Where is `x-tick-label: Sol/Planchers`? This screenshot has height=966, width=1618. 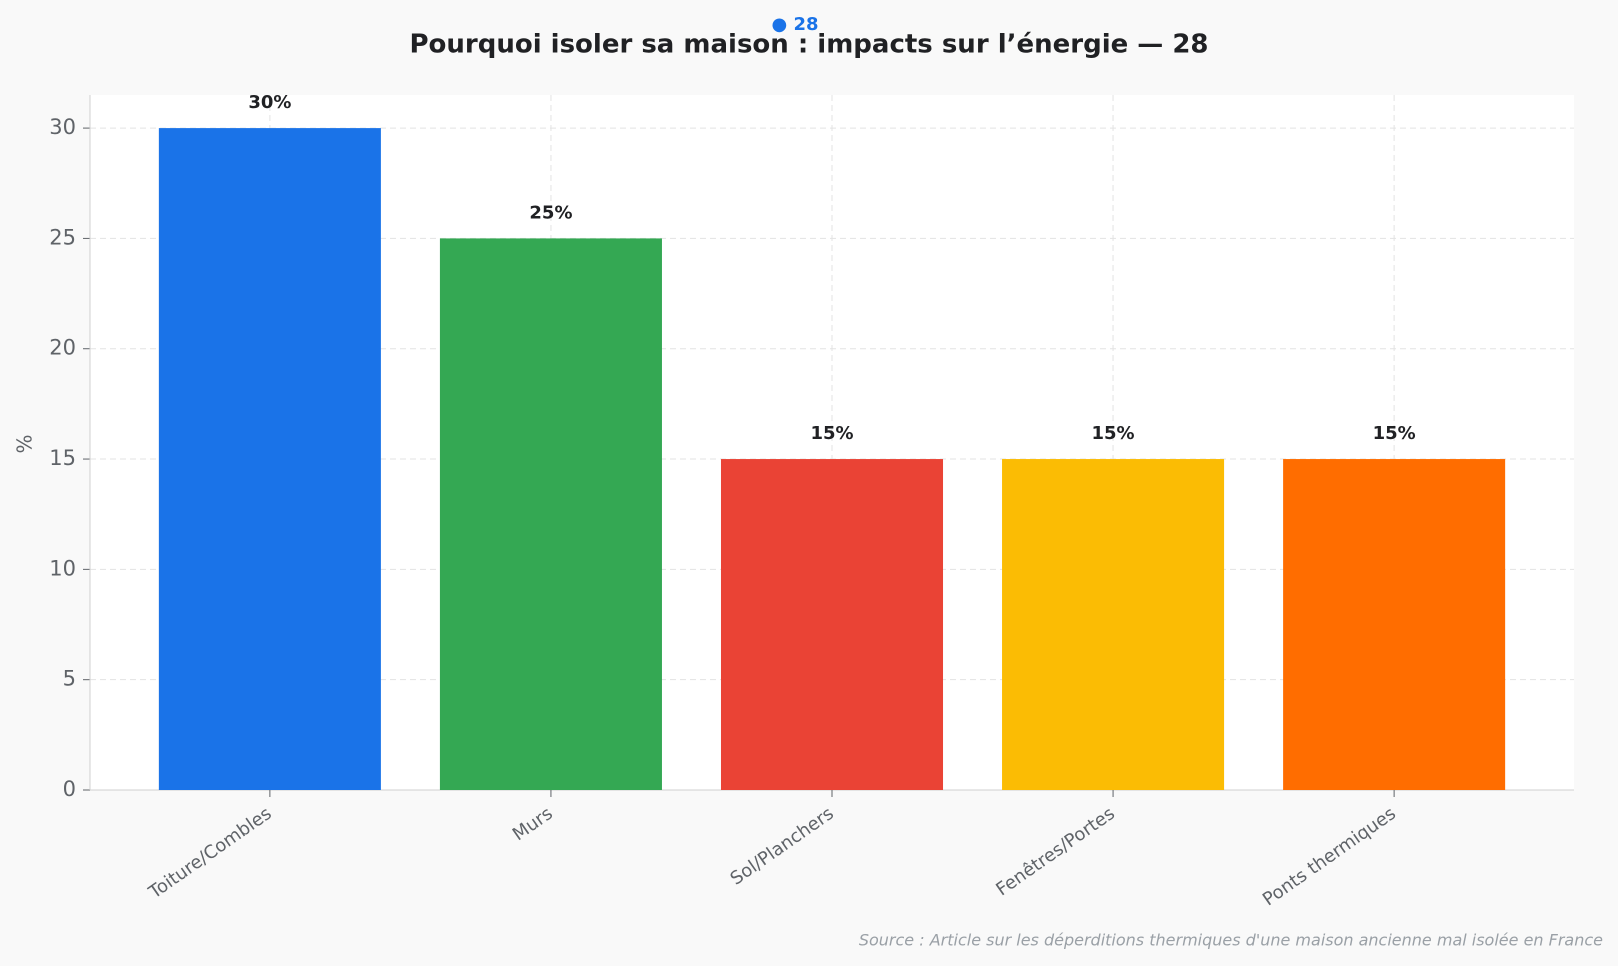 x-tick-label: Sol/Planchers is located at coordinates (782, 846).